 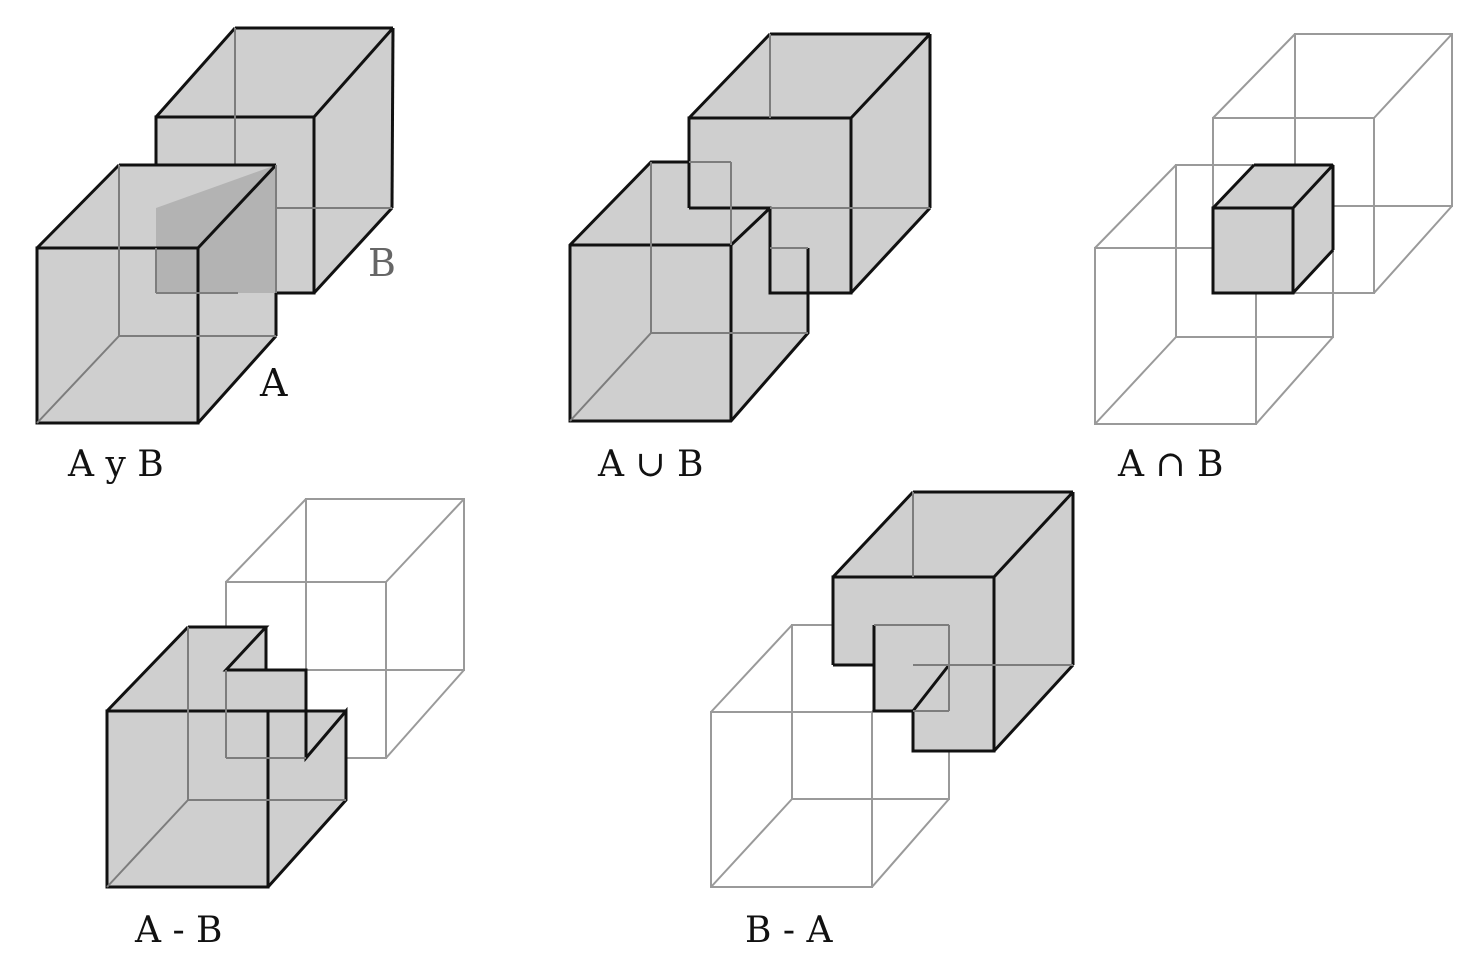 What do you see at coordinates (1170, 464) in the screenshot?
I see `caption-intersection: A ∩ B` at bounding box center [1170, 464].